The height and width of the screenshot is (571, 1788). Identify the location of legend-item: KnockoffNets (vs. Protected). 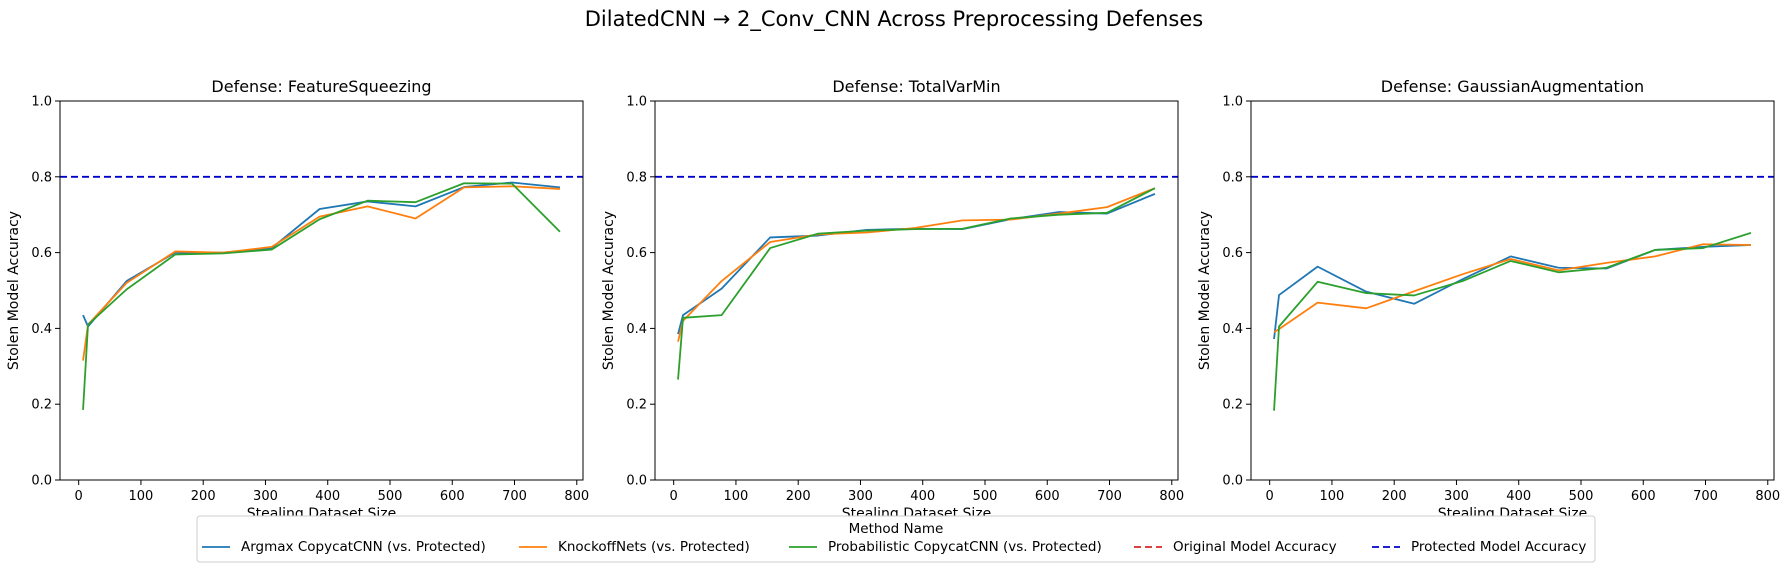
(634, 547).